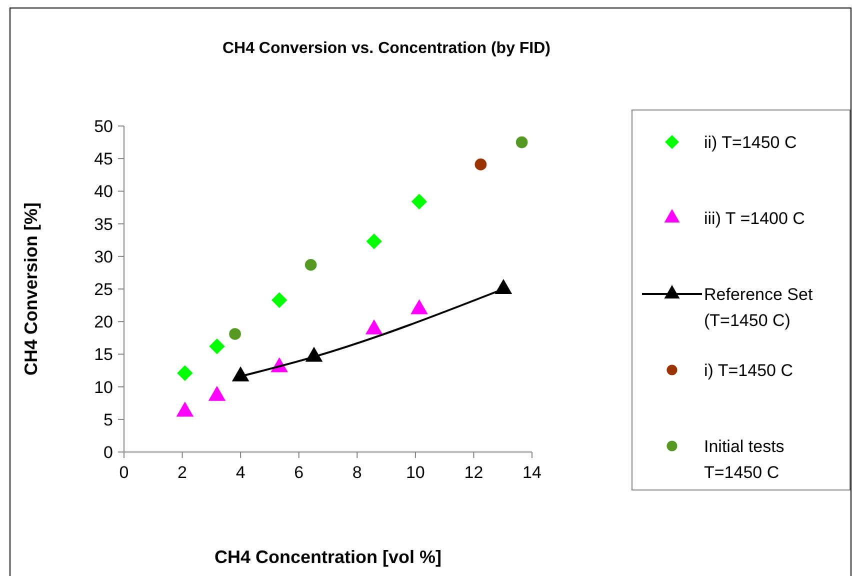 The height and width of the screenshot is (576, 853). I want to click on y-tick-label: 0, so click(108, 452).